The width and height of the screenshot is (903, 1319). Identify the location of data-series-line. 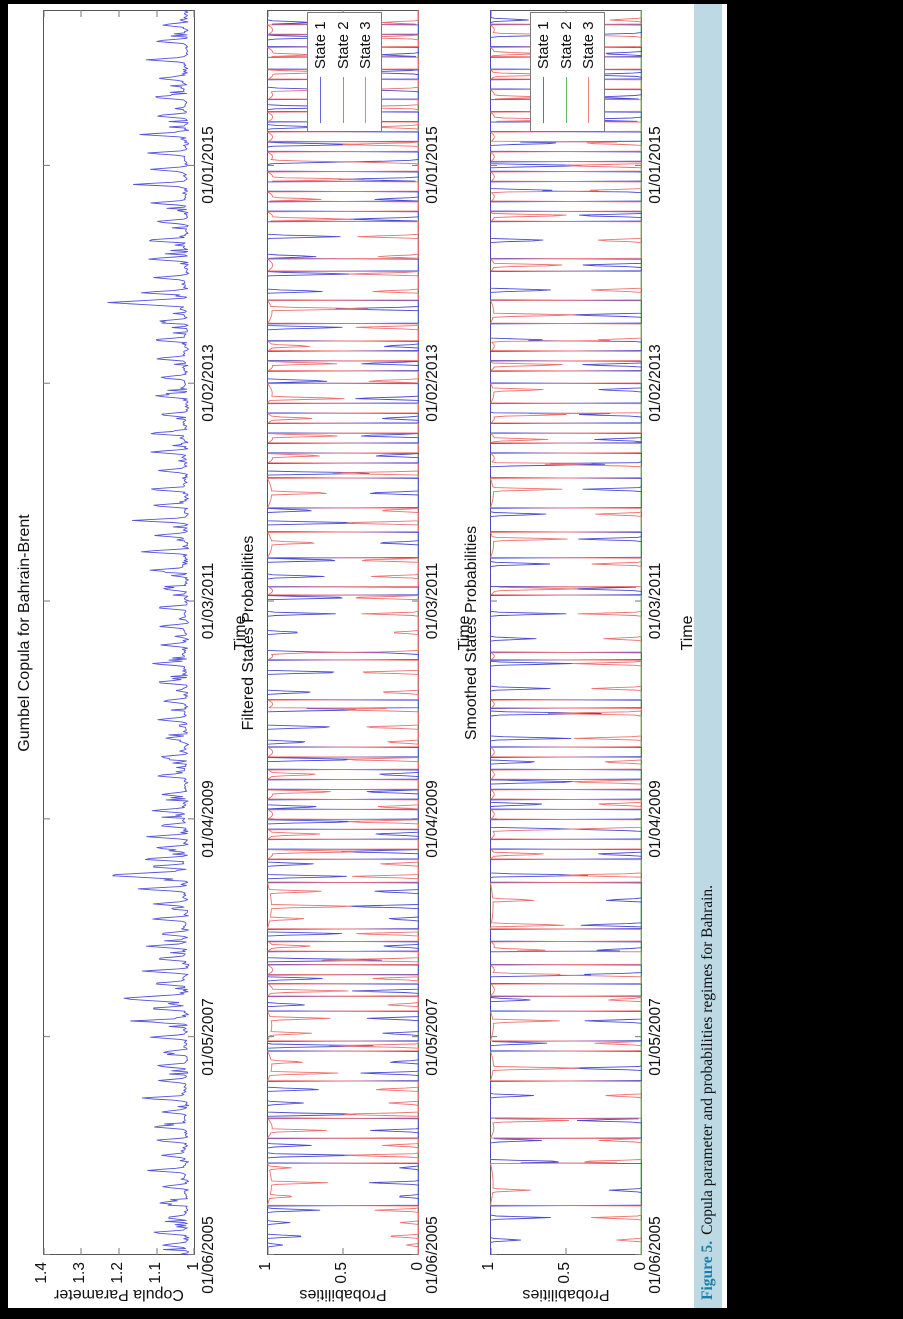
(148, 632).